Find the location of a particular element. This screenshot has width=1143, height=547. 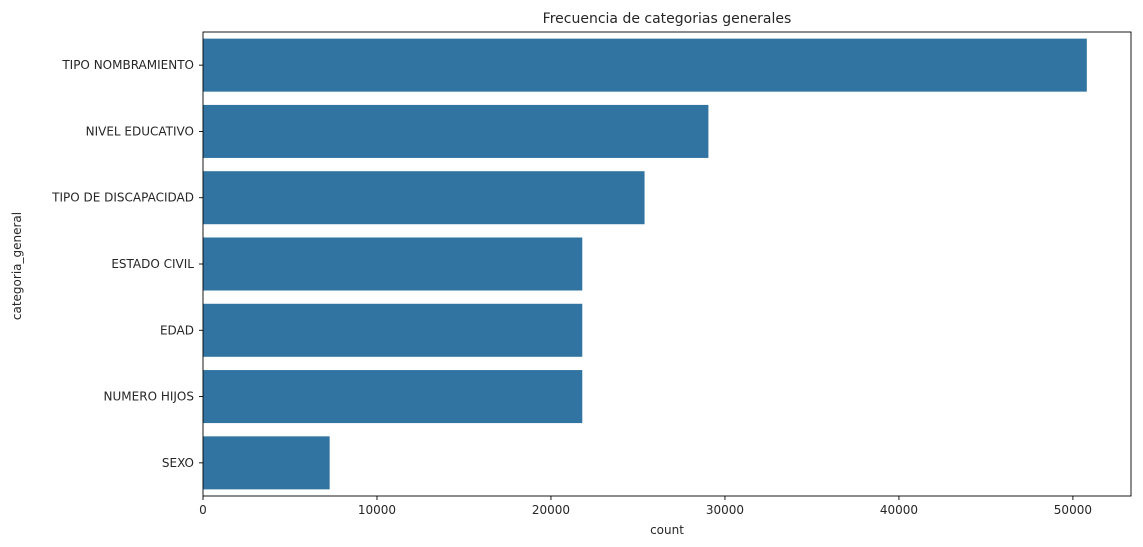

x-tick-label: 30000 is located at coordinates (725, 510).